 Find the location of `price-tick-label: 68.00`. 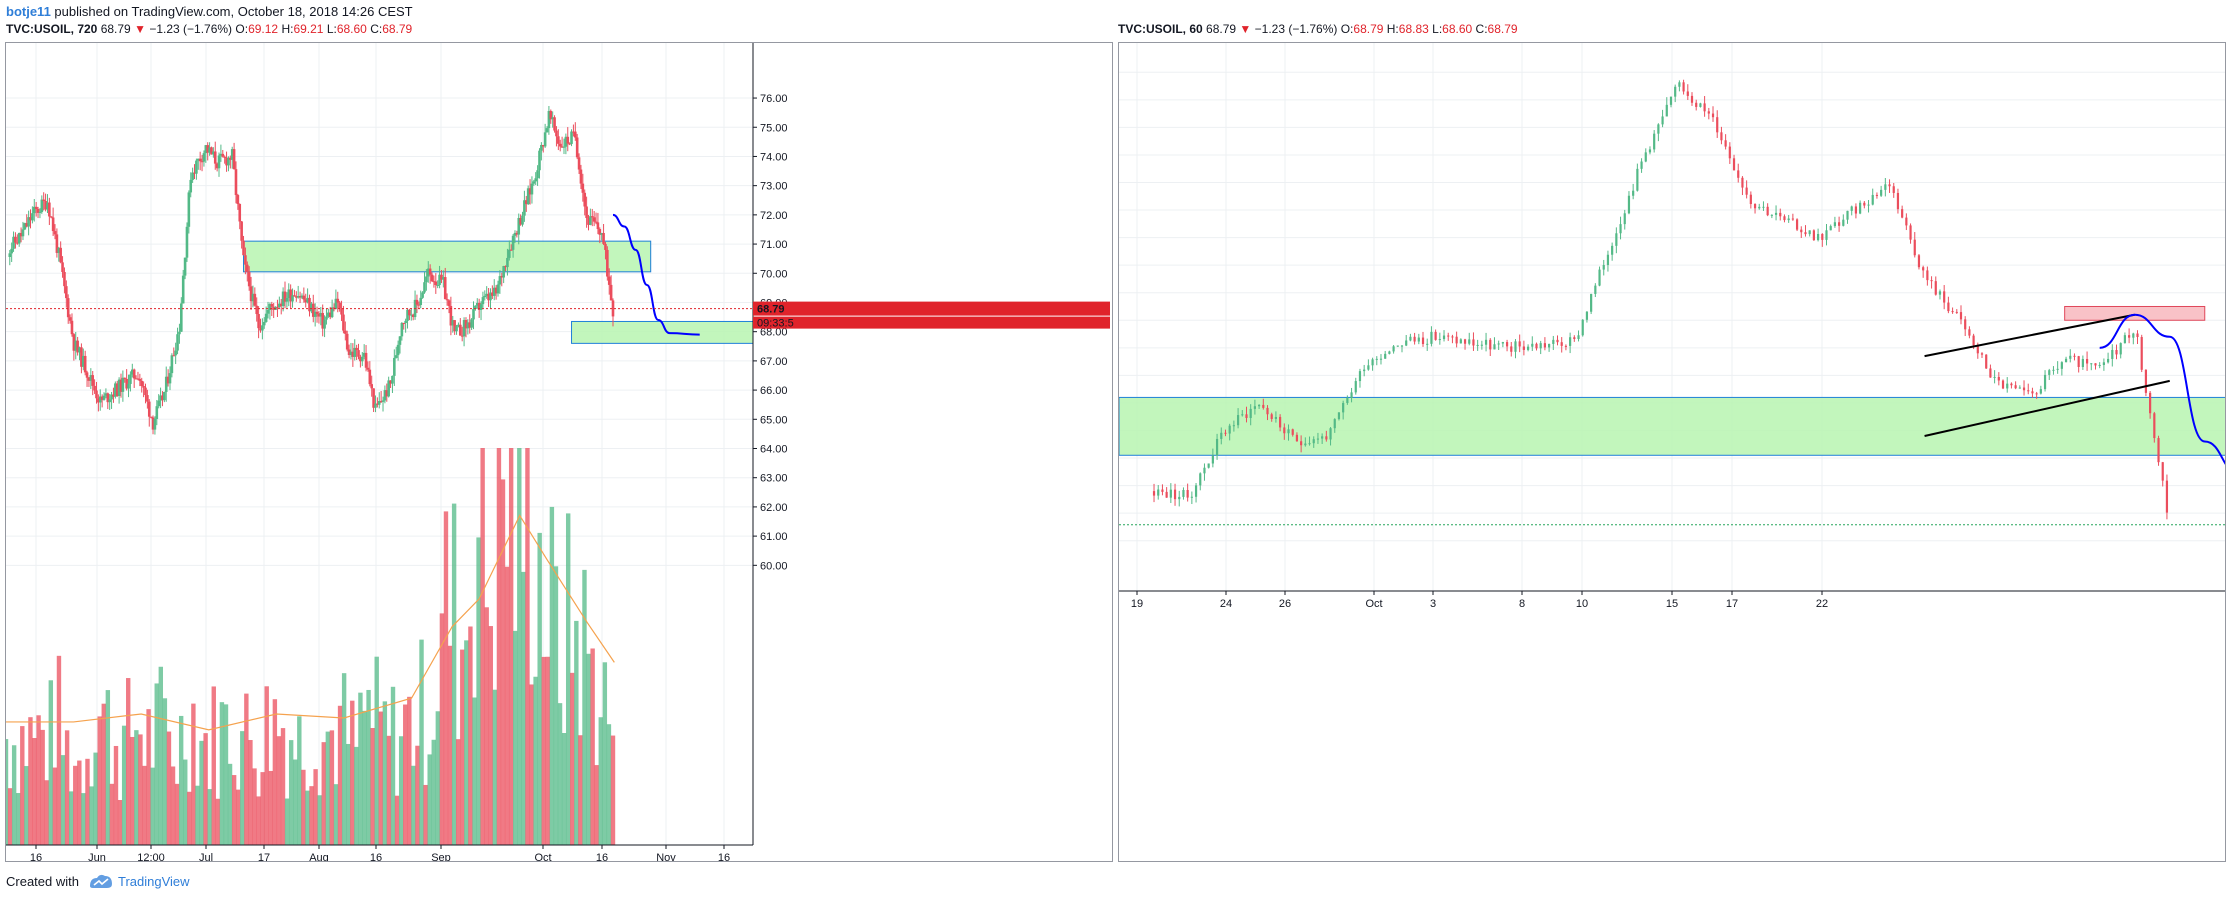

price-tick-label: 68.00 is located at coordinates (774, 333).